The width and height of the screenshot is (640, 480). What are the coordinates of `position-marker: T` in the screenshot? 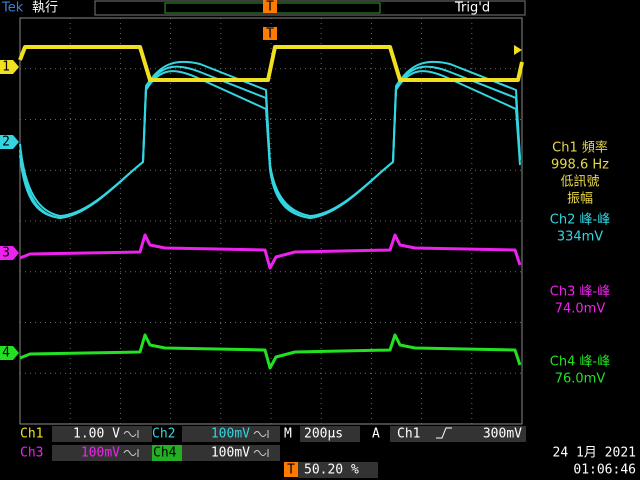 It's located at (291, 470).